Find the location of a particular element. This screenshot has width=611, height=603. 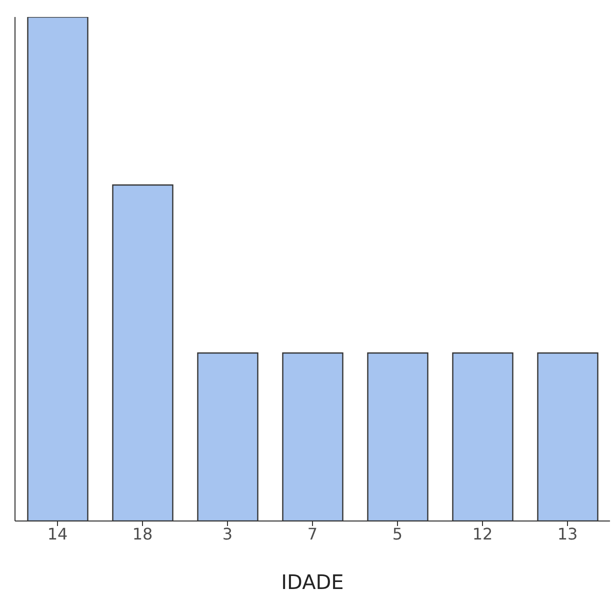

x-axis-title: IDADE is located at coordinates (312, 582).